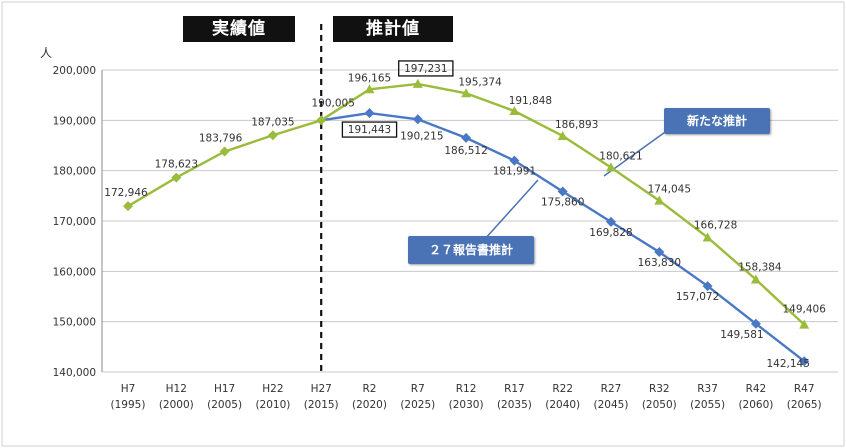  What do you see at coordinates (74, 121) in the screenshot?
I see `y-tick-label: 190,000` at bounding box center [74, 121].